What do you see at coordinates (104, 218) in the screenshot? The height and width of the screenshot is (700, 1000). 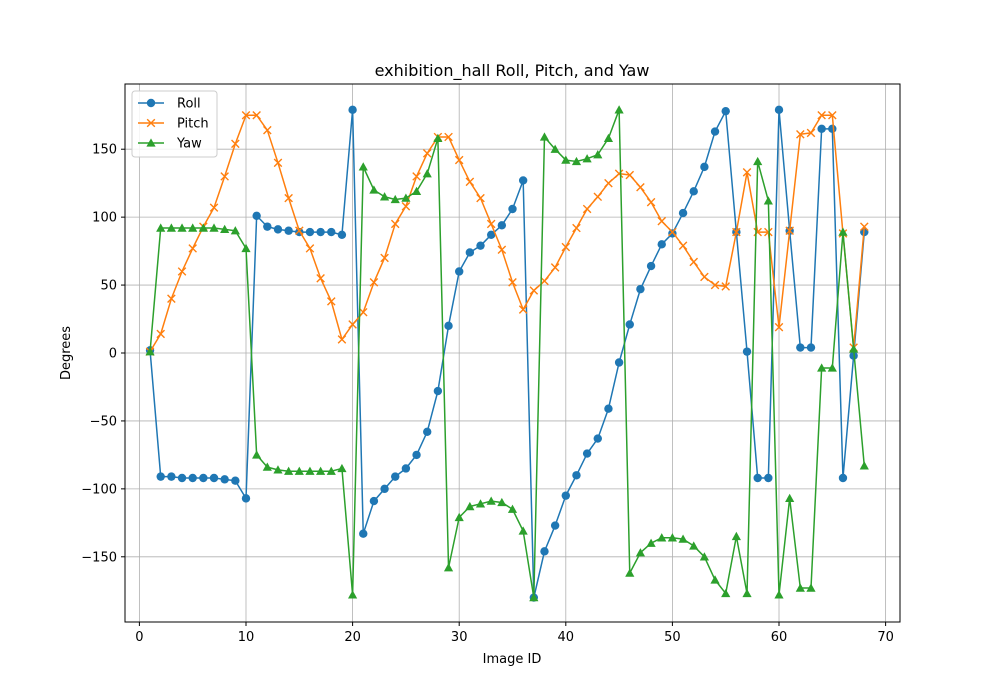 I see `y-tick-label: 100` at bounding box center [104, 218].